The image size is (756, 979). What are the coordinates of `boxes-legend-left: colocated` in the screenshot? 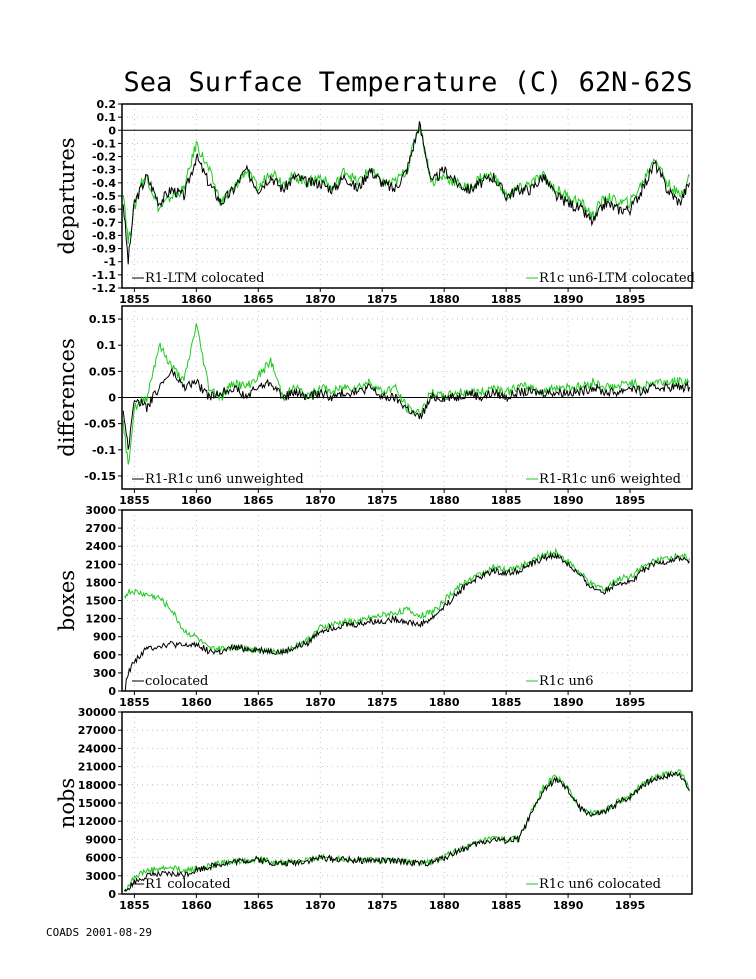 It's located at (176, 681).